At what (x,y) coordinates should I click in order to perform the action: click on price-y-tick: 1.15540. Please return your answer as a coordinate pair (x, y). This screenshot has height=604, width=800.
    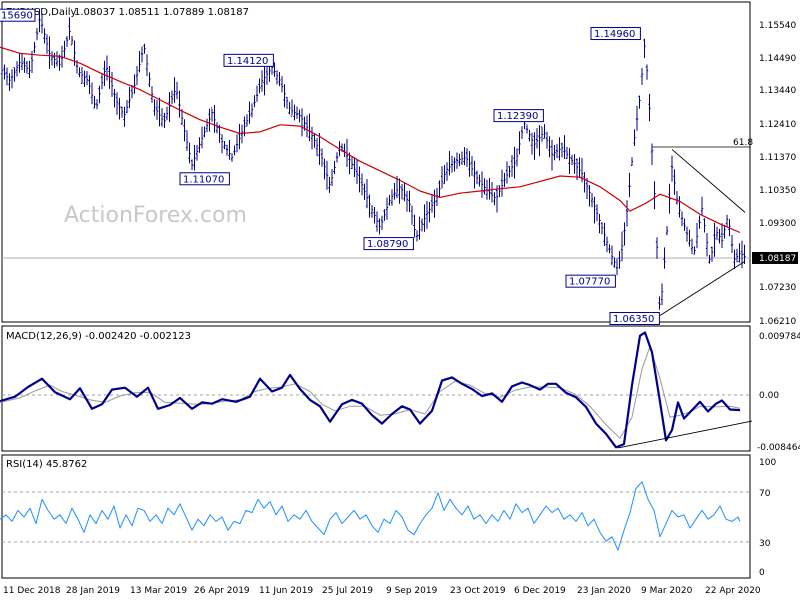
    Looking at the image, I should click on (777, 26).